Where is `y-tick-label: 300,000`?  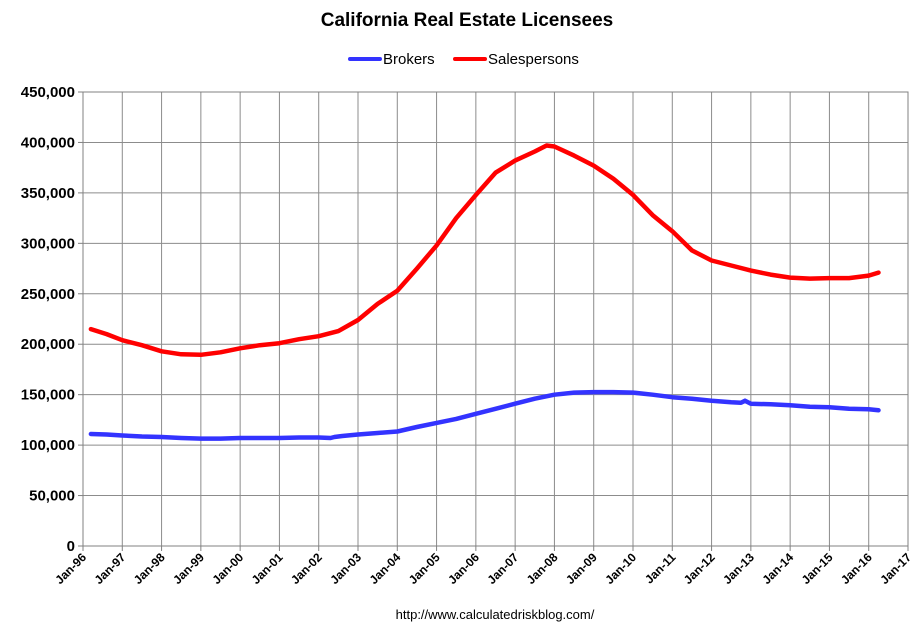 y-tick-label: 300,000 is located at coordinates (48, 243).